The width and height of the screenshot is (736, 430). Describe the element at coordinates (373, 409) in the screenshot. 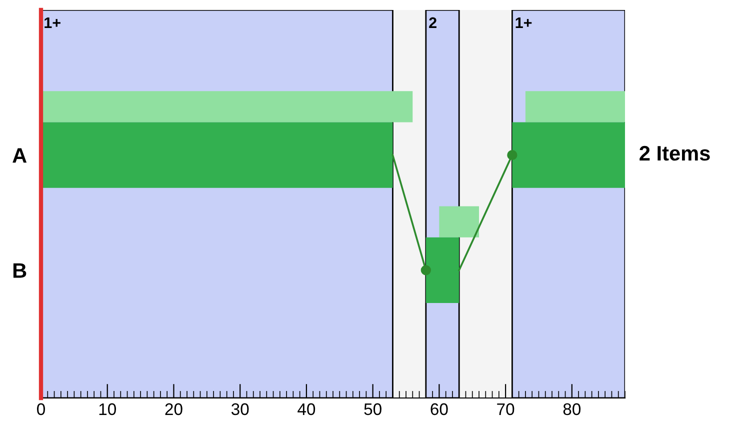

I see `x-tick-label: 50` at that location.